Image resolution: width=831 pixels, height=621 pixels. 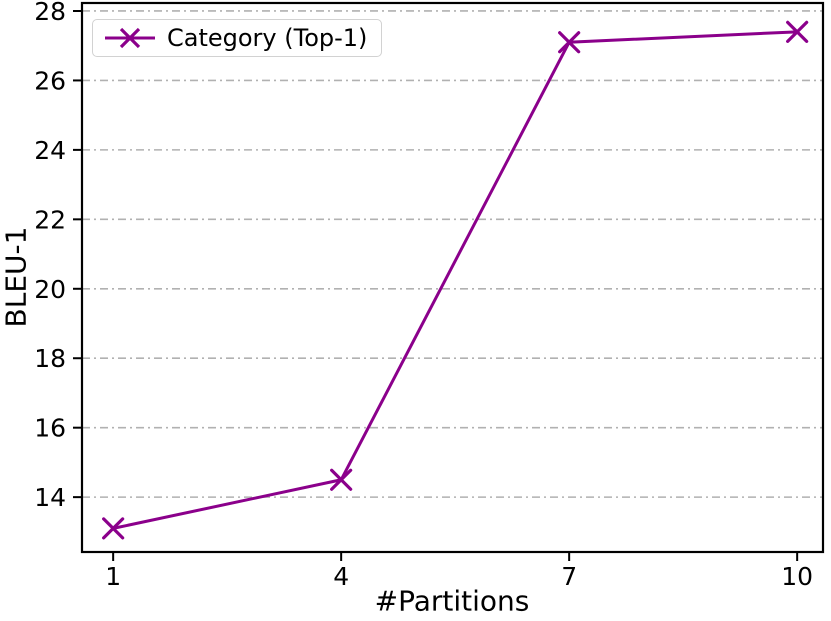 I want to click on legend-line-x-marker-icon, so click(x=130, y=38).